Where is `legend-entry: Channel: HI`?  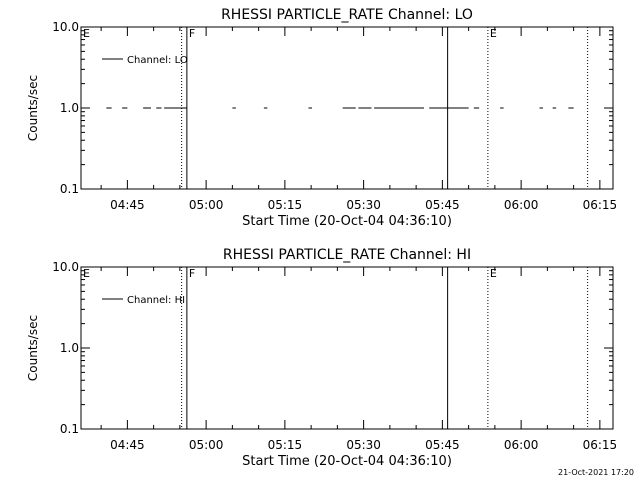 legend-entry: Channel: HI is located at coordinates (156, 300).